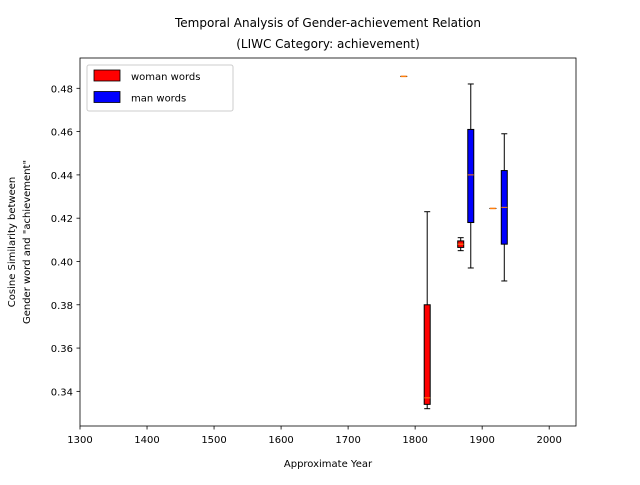  What do you see at coordinates (165, 77) in the screenshot?
I see `legend-label: woman words` at bounding box center [165, 77].